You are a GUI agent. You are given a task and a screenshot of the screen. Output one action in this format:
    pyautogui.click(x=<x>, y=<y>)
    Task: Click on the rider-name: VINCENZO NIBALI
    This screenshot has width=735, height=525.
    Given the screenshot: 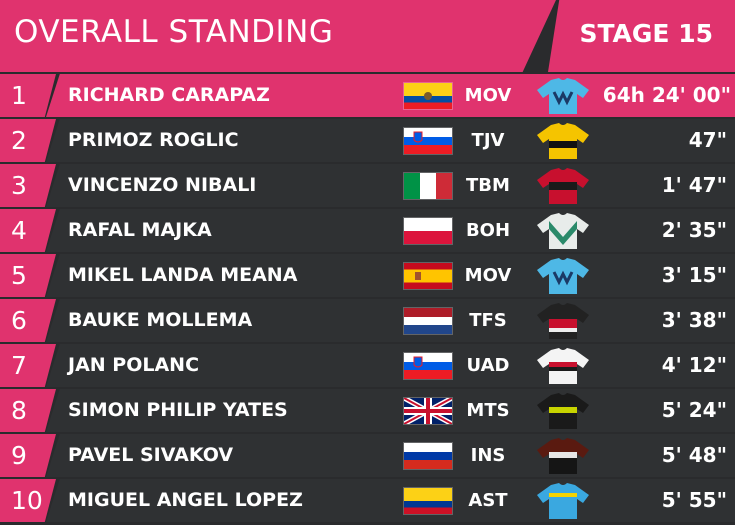 What is the action you would take?
    pyautogui.click(x=162, y=185)
    